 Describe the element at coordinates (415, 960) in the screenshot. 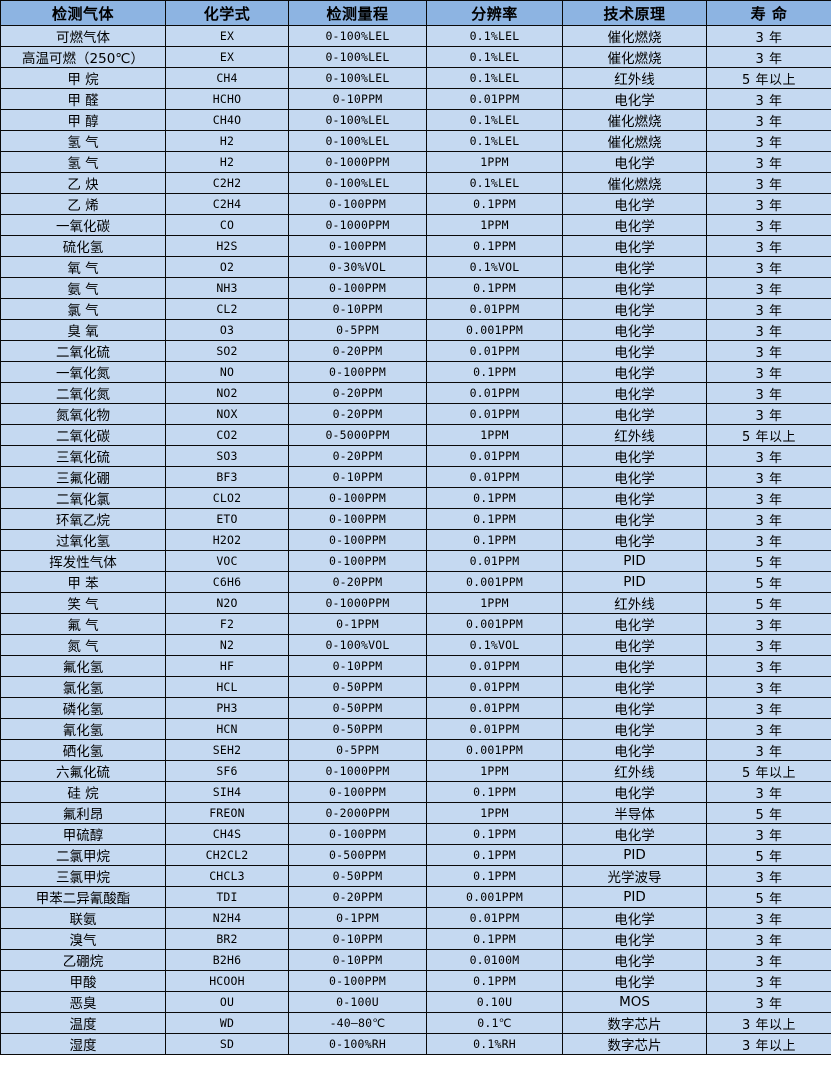

I see `table-row: 乙硼烷 B2H6 0-10PPM 0.0100M 电化学 3 年` at that location.